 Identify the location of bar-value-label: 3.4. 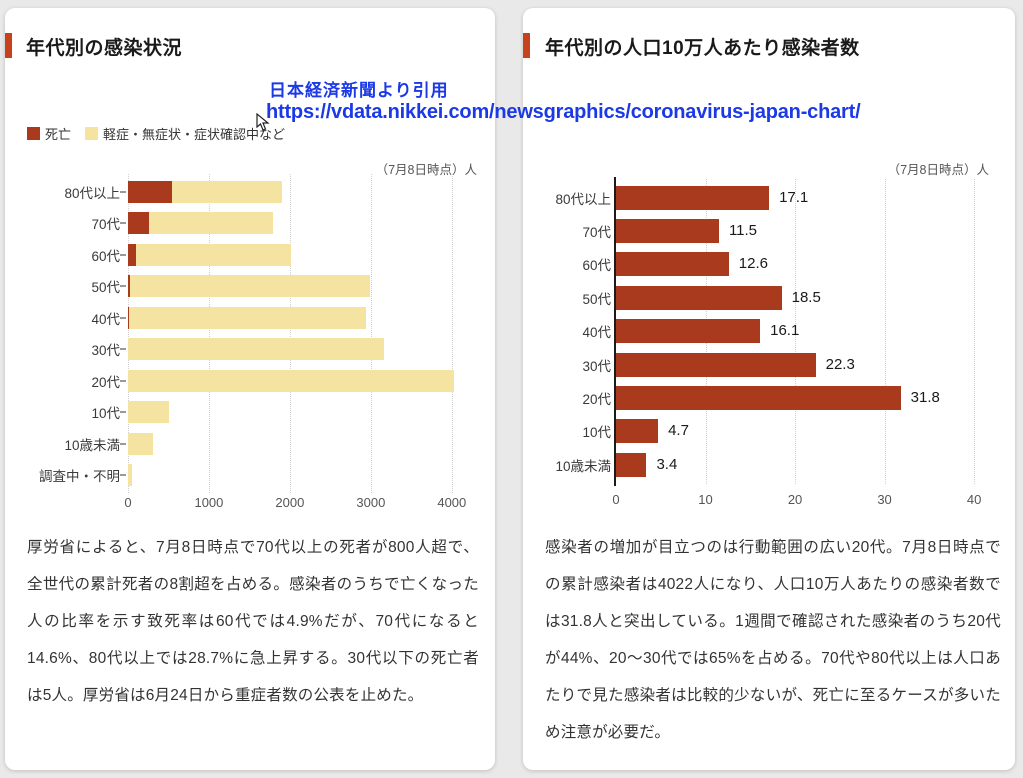
(667, 464).